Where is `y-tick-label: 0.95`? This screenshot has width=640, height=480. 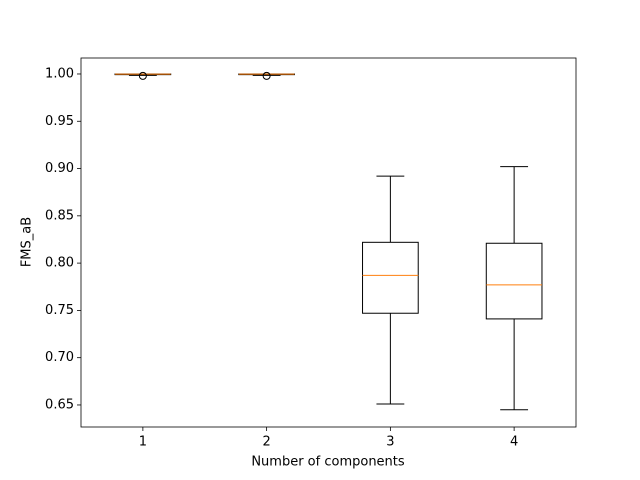 y-tick-label: 0.95 is located at coordinates (59, 121).